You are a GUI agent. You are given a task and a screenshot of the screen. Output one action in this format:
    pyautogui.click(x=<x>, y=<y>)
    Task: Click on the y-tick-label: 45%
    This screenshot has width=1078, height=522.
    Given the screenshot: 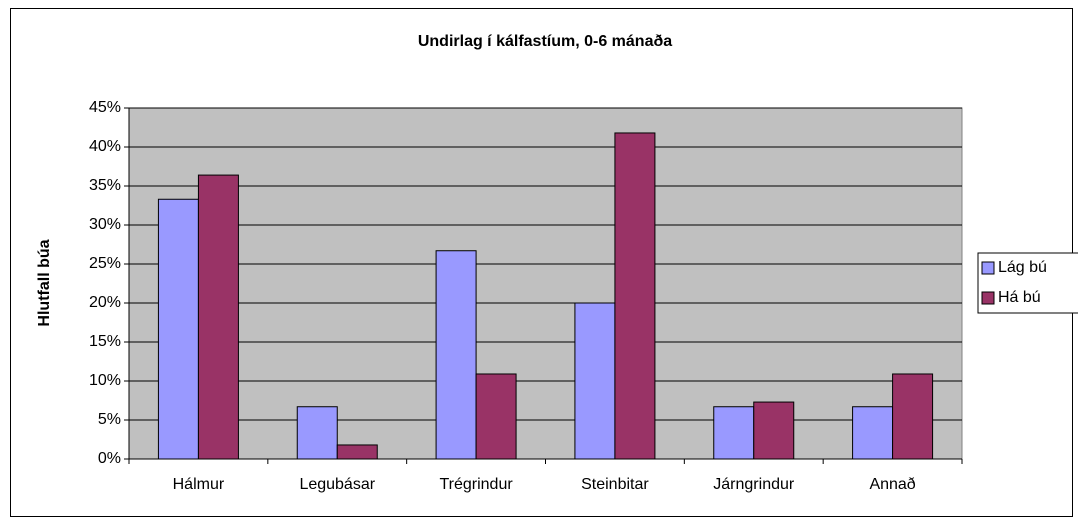 What is the action you would take?
    pyautogui.click(x=105, y=107)
    